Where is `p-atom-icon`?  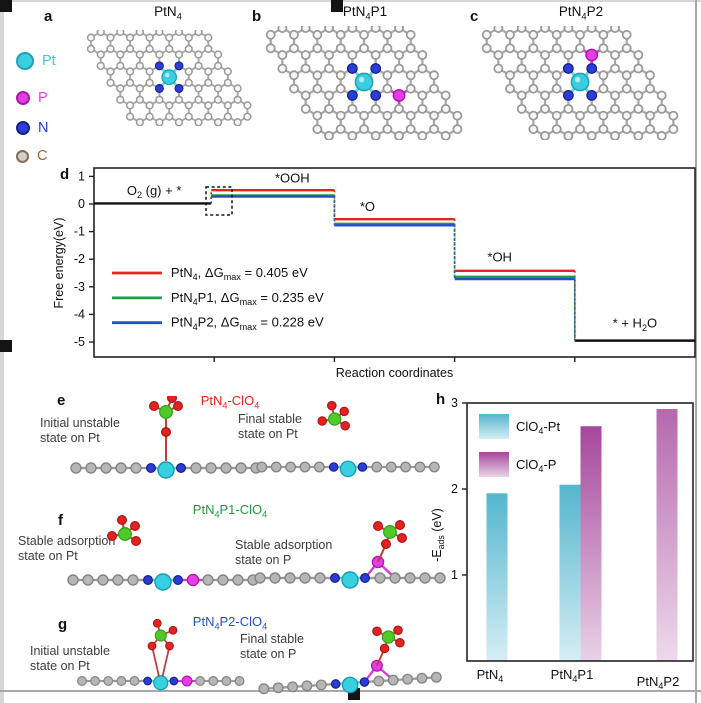 p-atom-icon is located at coordinates (23, 98).